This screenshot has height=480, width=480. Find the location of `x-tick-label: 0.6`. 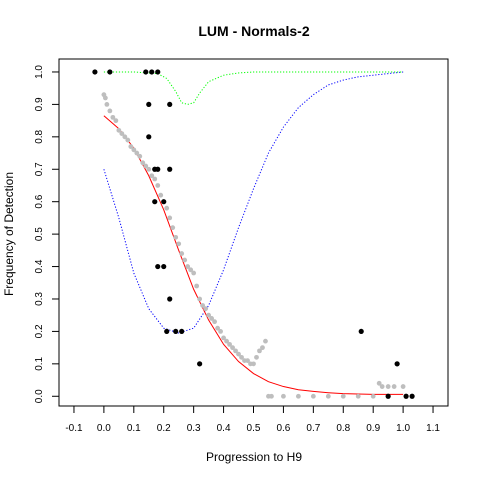

x-tick-label: 0.6 is located at coordinates (283, 428).